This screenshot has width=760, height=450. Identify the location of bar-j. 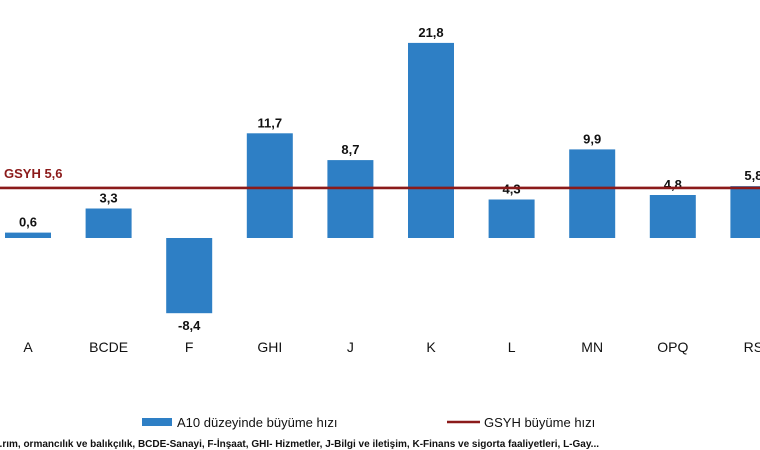
(350, 199).